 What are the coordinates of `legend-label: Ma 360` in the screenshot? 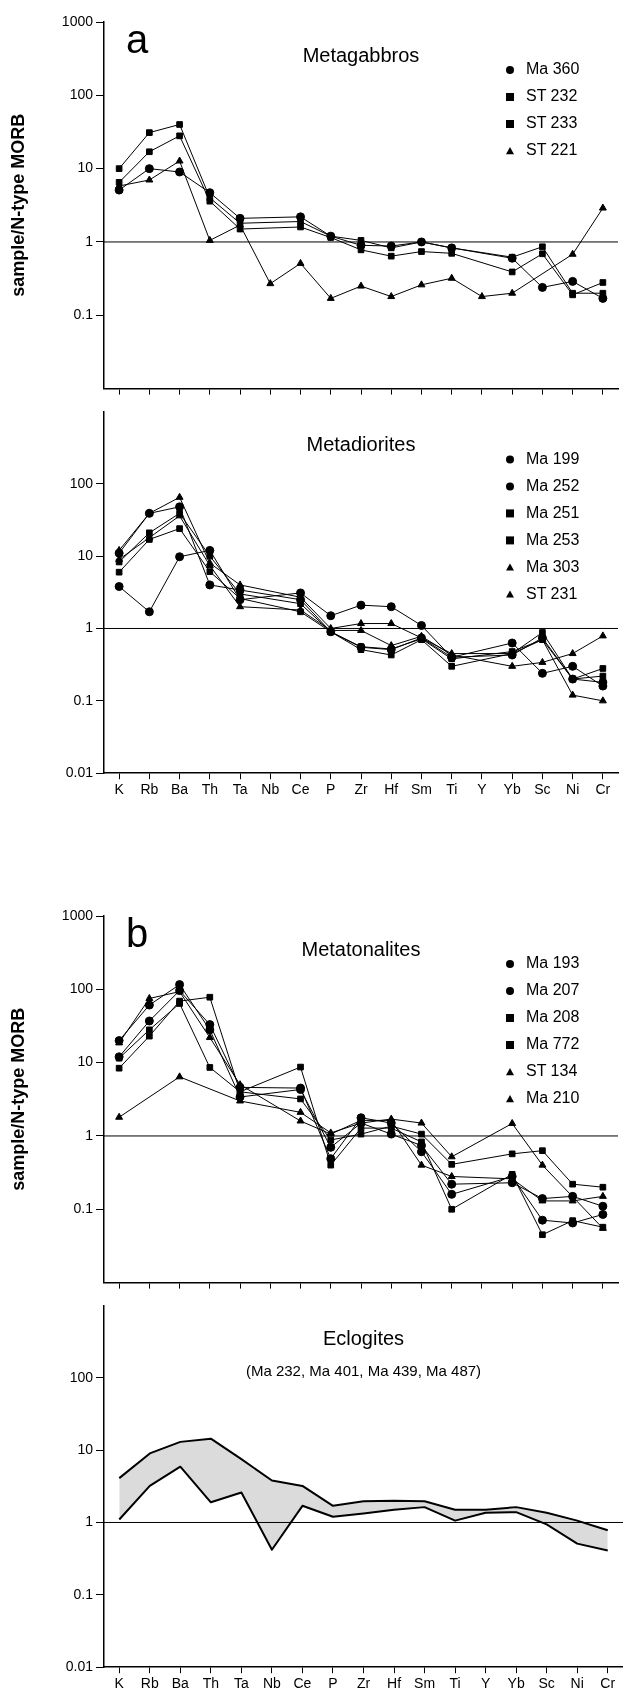 It's located at (553, 69).